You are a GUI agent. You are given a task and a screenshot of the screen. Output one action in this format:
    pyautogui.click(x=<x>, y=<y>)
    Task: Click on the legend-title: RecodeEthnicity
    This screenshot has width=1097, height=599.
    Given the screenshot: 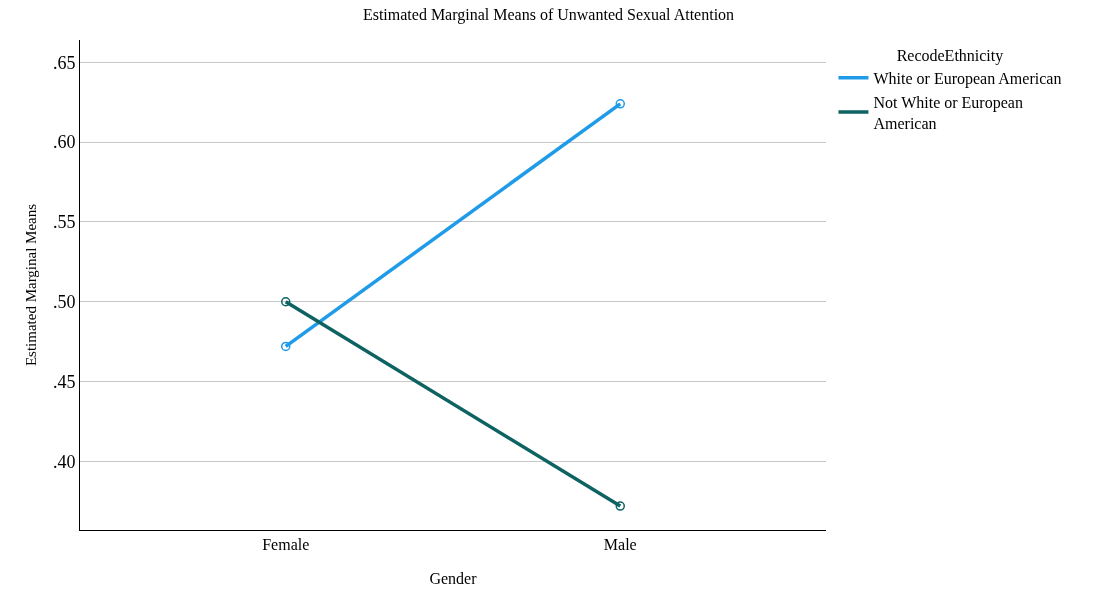 What is the action you would take?
    pyautogui.click(x=950, y=55)
    